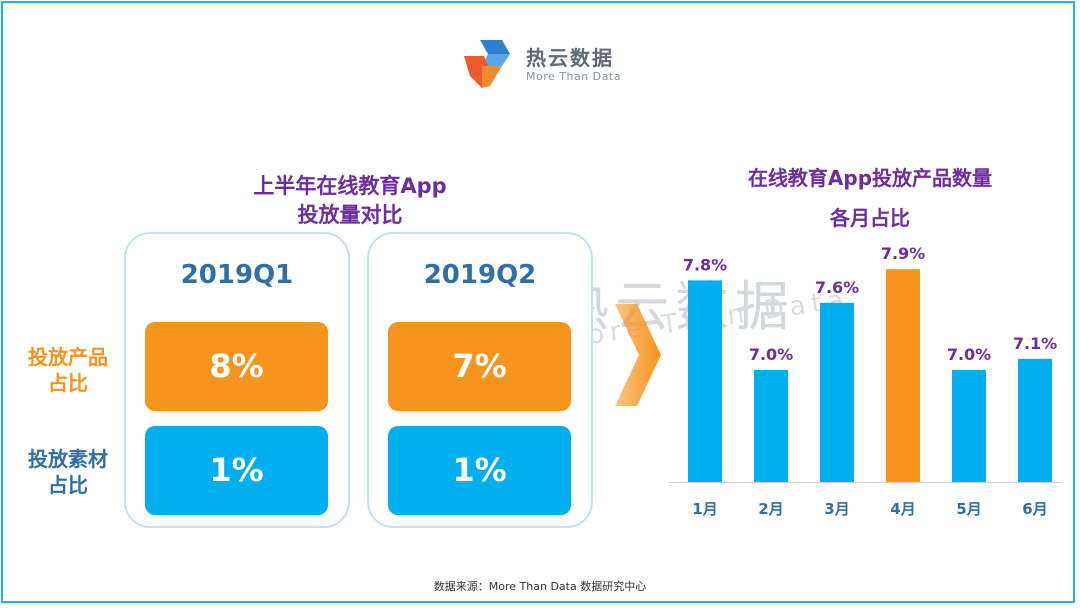 The height and width of the screenshot is (608, 1080). What do you see at coordinates (570, 58) in the screenshot?
I see `logo-name: 热云数据` at bounding box center [570, 58].